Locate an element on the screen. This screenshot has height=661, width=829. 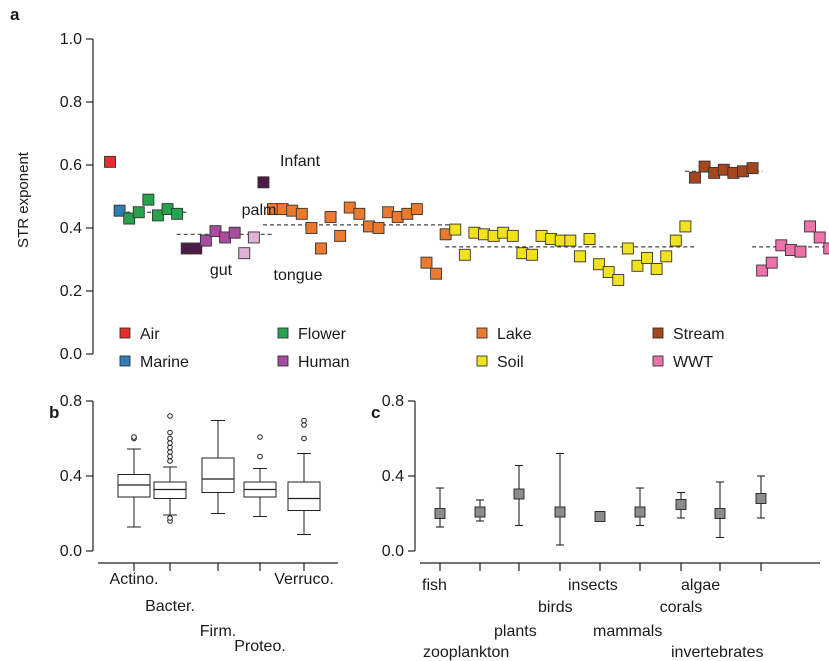
annotation-gut: gut is located at coordinates (221, 270).